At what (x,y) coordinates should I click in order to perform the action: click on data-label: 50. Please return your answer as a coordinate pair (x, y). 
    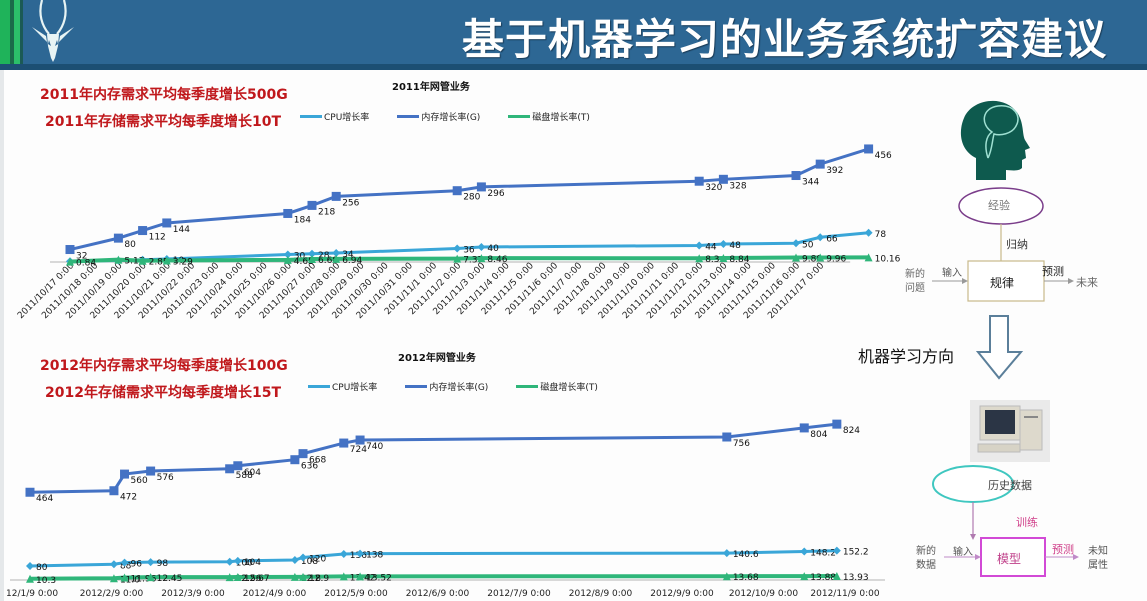
    Looking at the image, I should click on (808, 245).